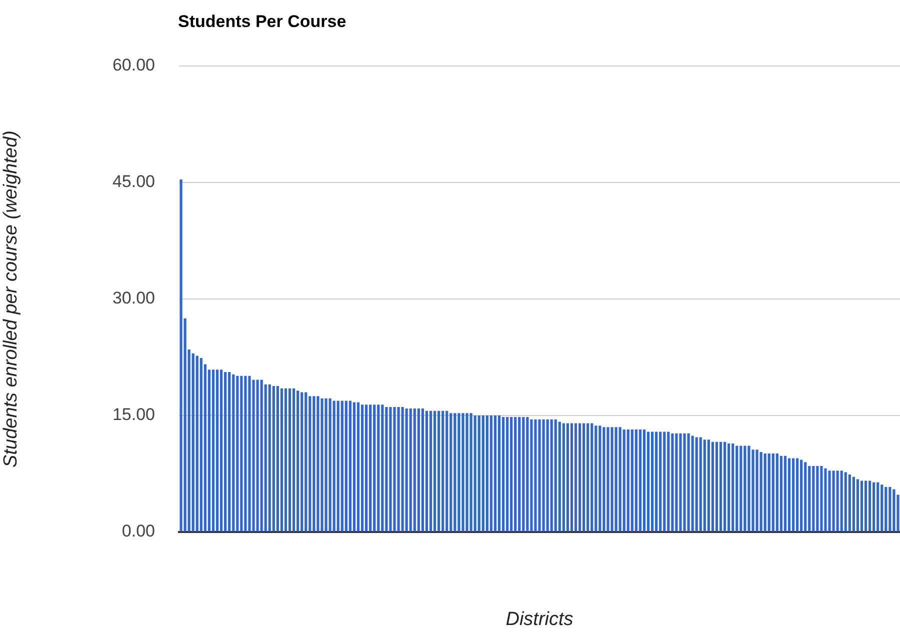 The height and width of the screenshot is (635, 900). What do you see at coordinates (540, 619) in the screenshot?
I see `x-axis-title: Districts` at bounding box center [540, 619].